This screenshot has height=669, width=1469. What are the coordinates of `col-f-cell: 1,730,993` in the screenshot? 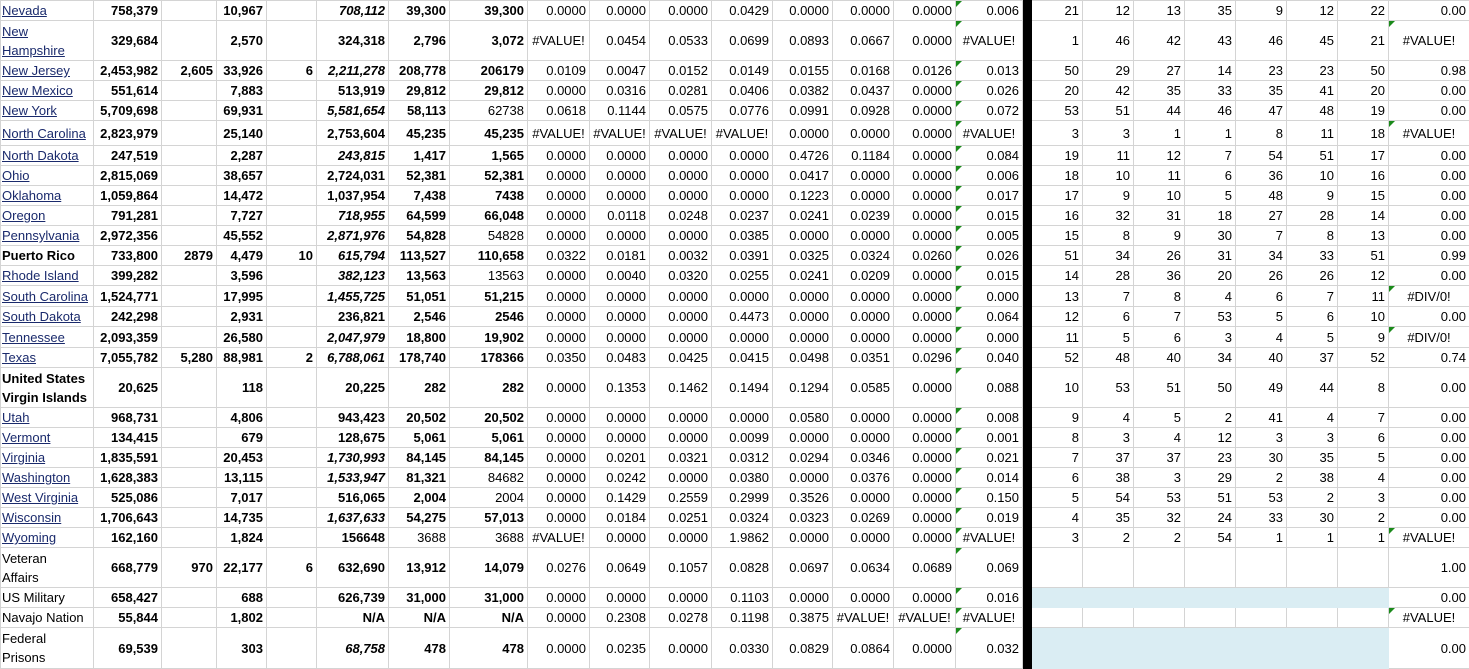 It's located at (353, 458).